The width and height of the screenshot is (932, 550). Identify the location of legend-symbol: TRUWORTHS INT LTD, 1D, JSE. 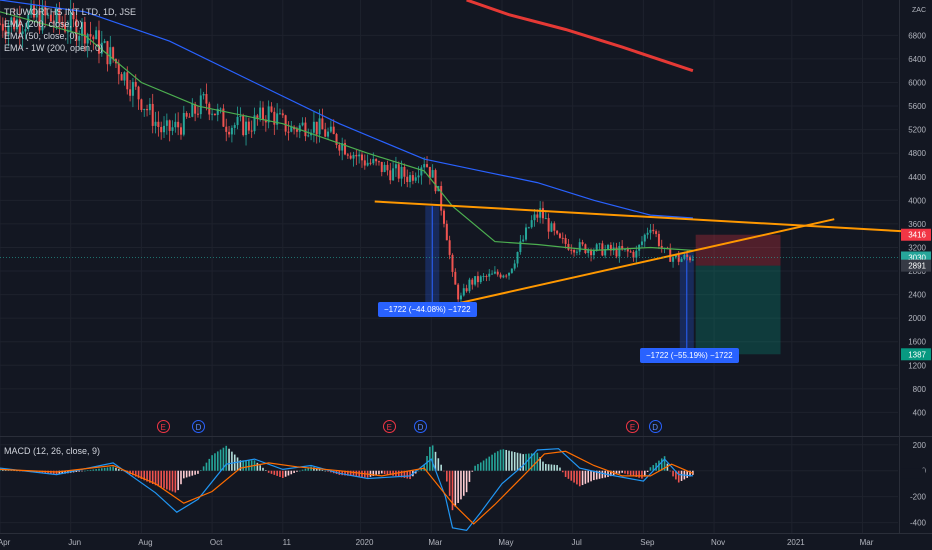
(70, 12).